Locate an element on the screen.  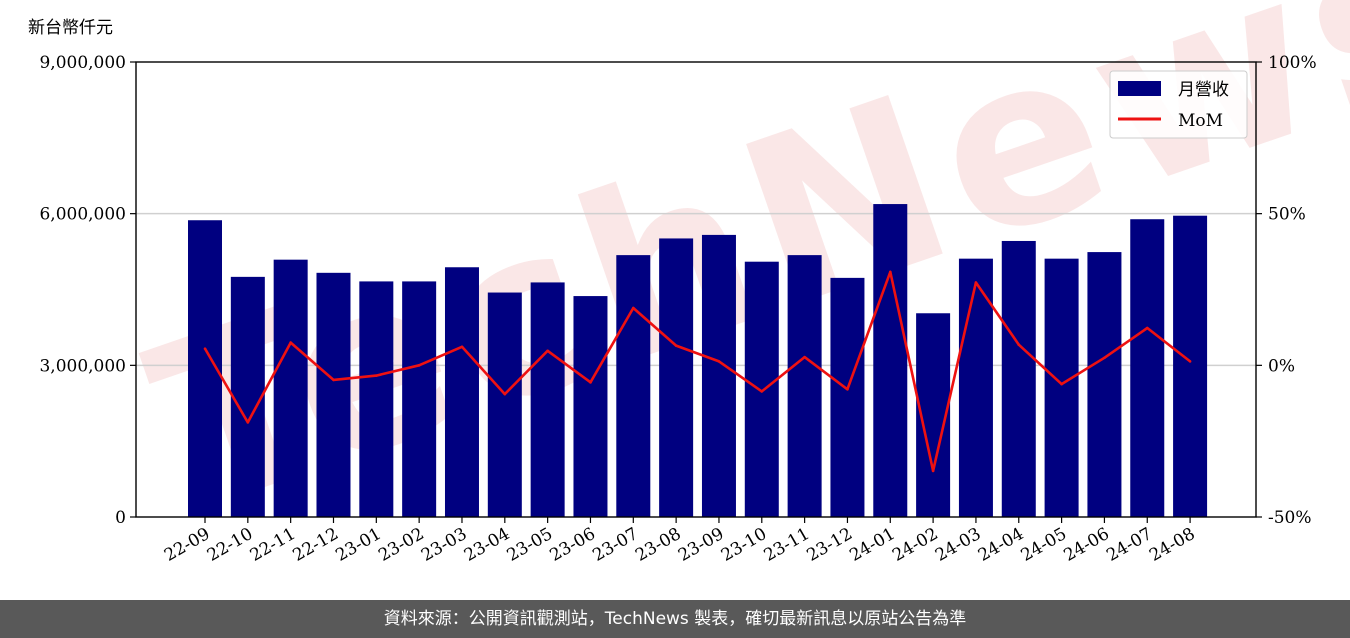
x-tick-label: 24-06 is located at coordinates (1086, 545).